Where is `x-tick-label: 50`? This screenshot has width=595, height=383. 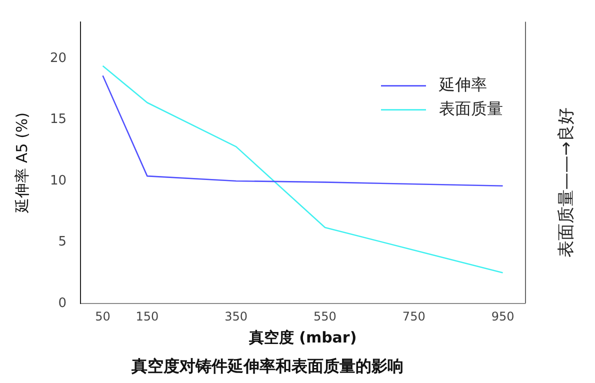
x-tick-label: 50 is located at coordinates (102, 317).